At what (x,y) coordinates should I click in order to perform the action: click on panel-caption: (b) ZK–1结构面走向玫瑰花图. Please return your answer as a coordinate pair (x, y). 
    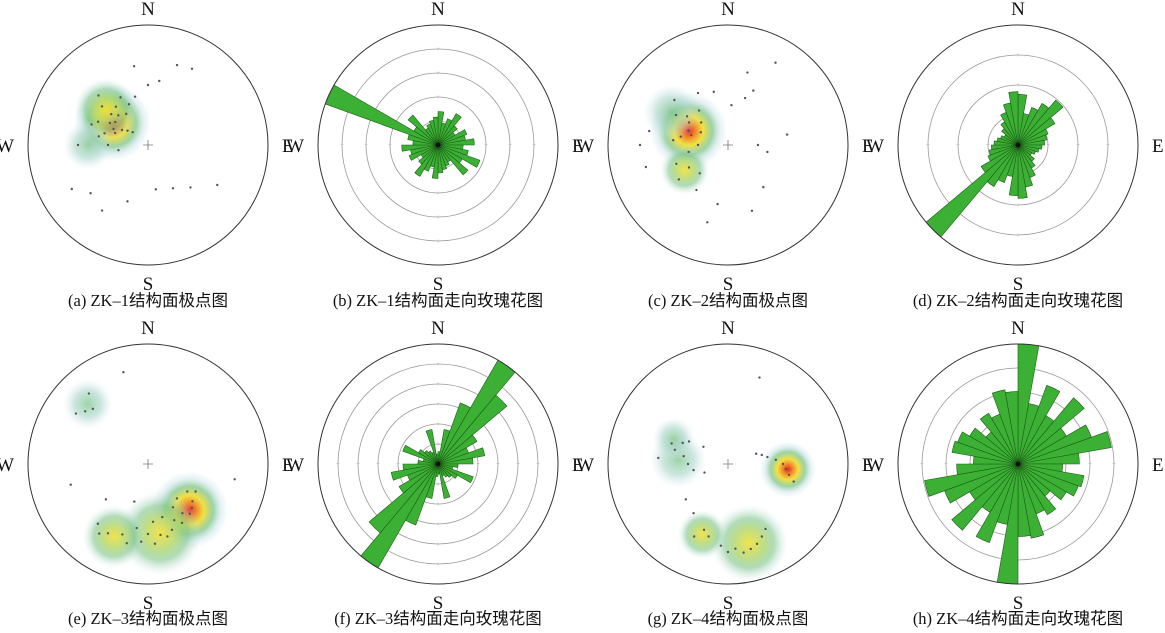
    Looking at the image, I should click on (438, 300).